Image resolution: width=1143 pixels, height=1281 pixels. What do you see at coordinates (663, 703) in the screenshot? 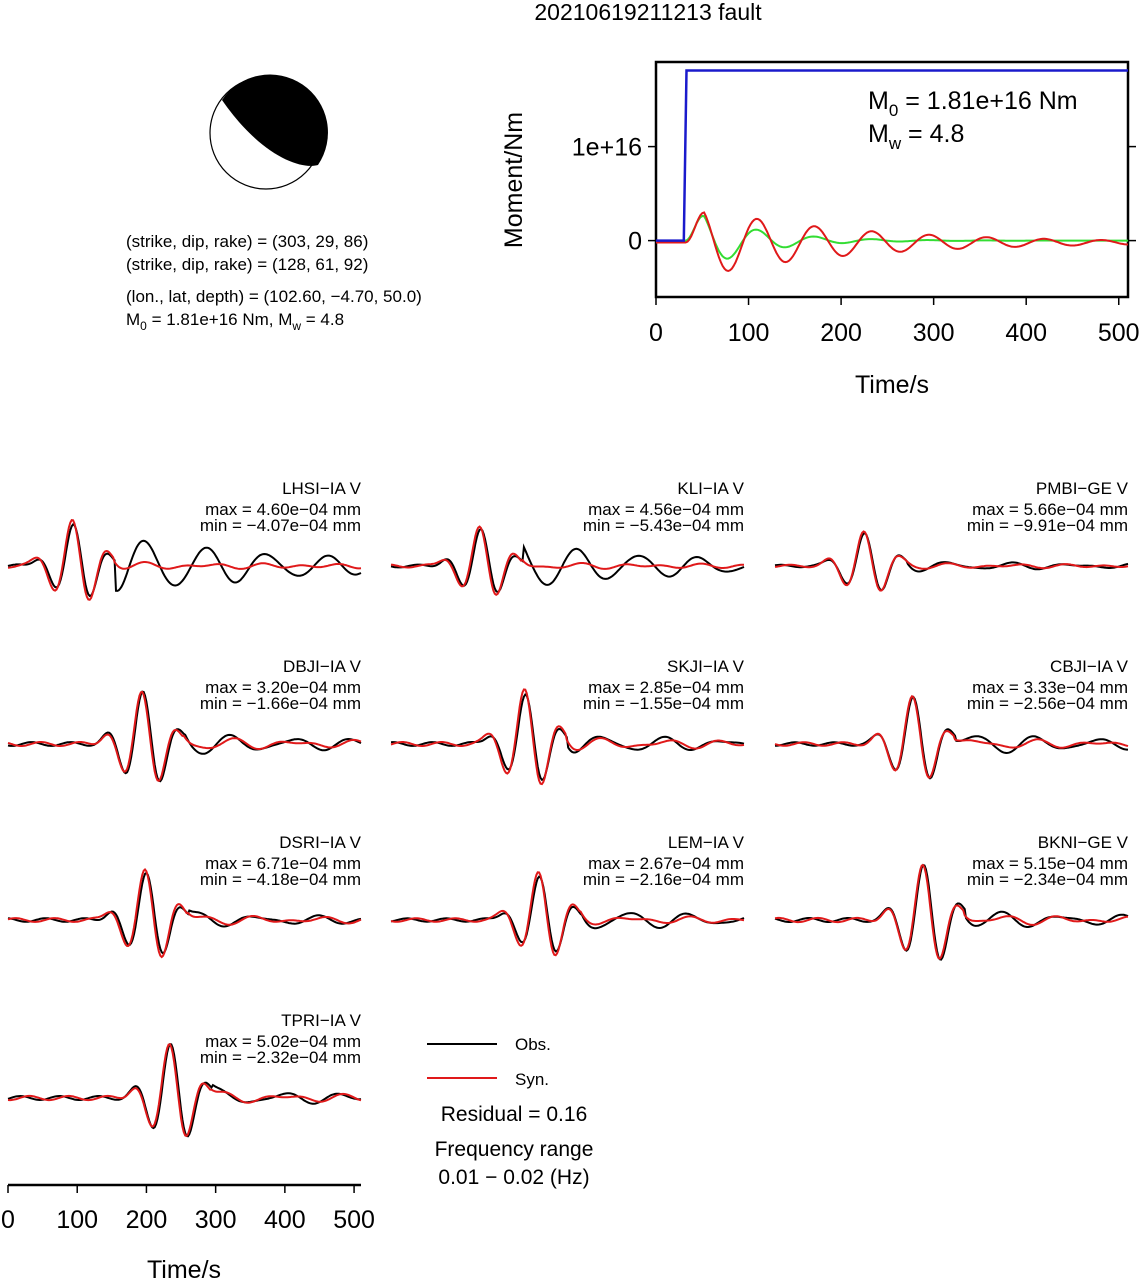
I see `station-min: min = −1.55e−04 mm` at bounding box center [663, 703].